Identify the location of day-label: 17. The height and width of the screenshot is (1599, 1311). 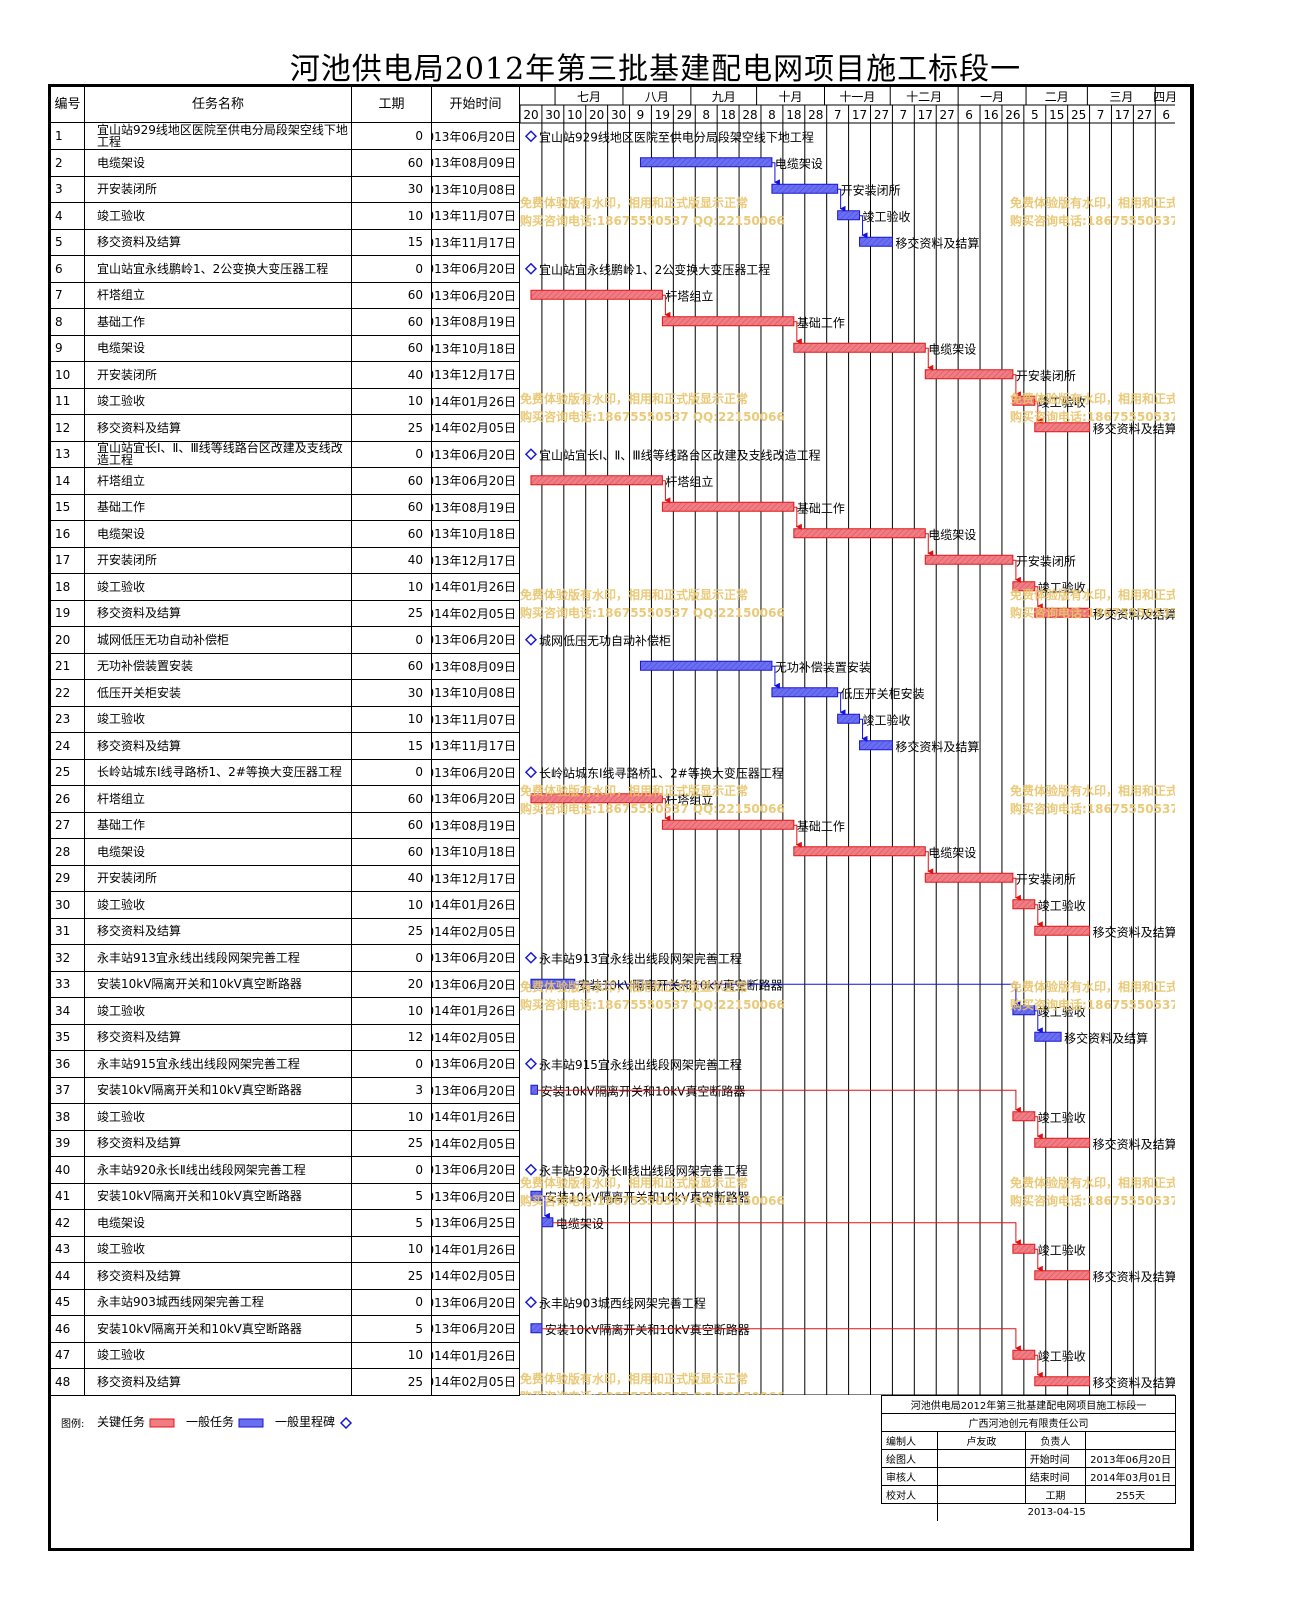
(859, 115).